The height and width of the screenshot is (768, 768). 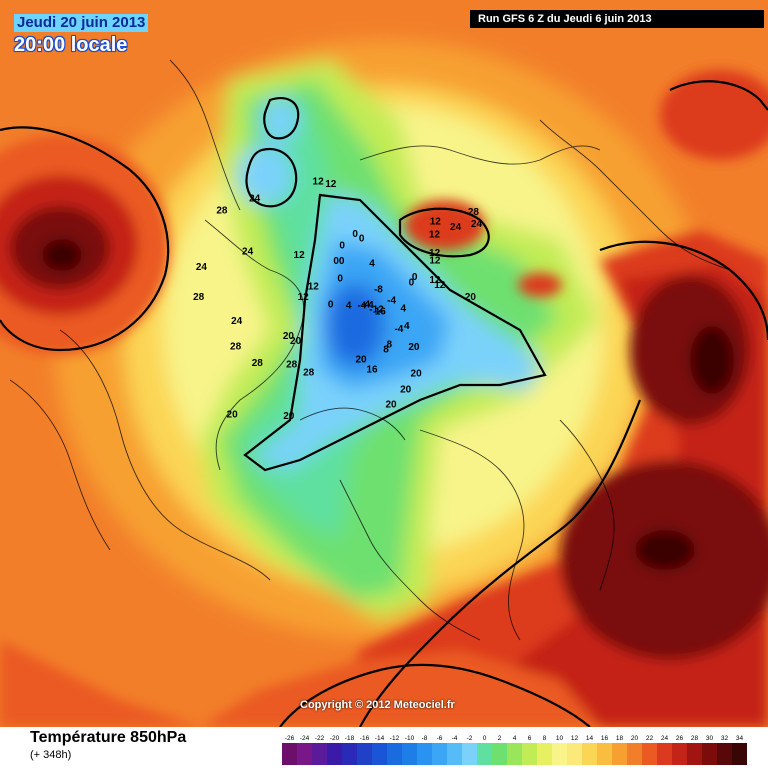 What do you see at coordinates (335, 738) in the screenshot?
I see `legend-tick: -20` at bounding box center [335, 738].